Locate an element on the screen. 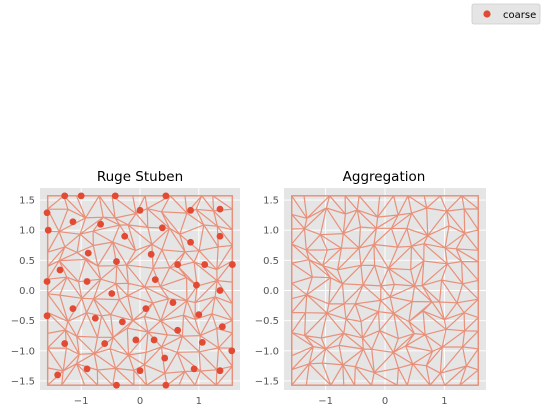  legend-marker is located at coordinates (487, 14).